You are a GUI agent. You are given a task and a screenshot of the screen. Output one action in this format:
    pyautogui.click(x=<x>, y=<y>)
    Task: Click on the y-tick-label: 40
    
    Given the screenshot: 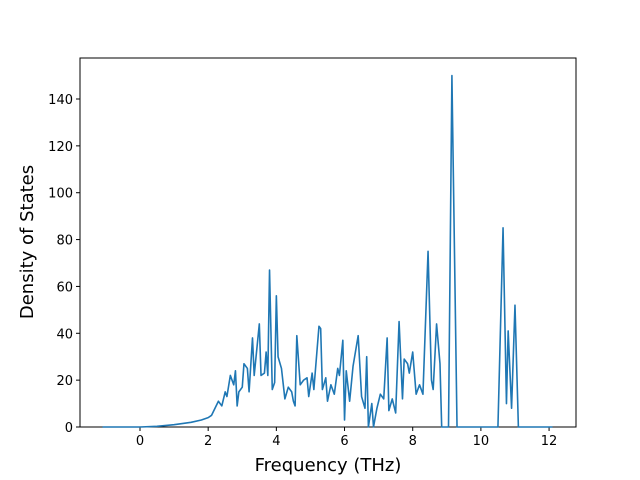 What is the action you would take?
    pyautogui.click(x=64, y=334)
    